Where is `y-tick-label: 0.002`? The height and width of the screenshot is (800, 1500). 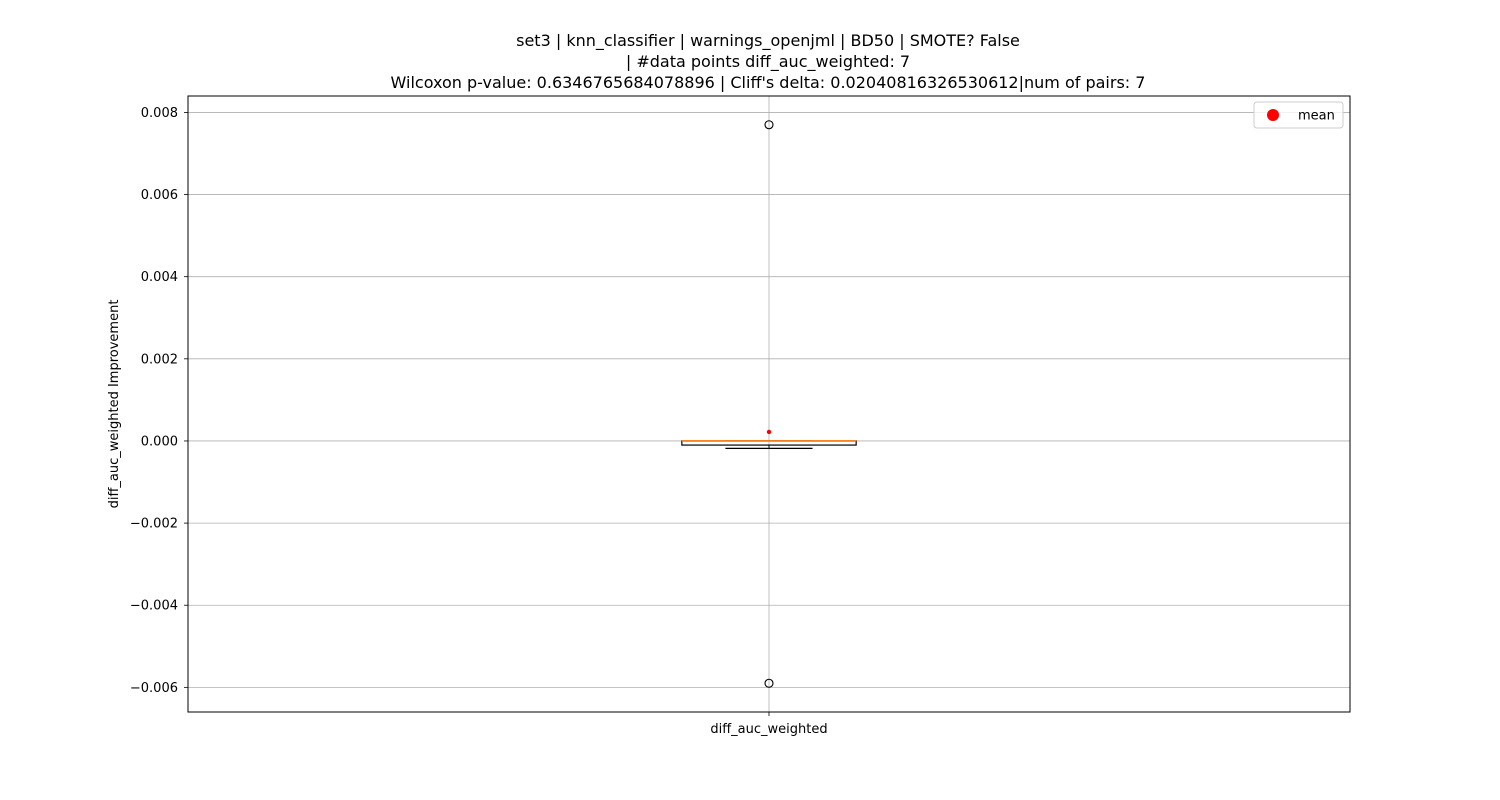 y-tick-label: 0.002 is located at coordinates (159, 359).